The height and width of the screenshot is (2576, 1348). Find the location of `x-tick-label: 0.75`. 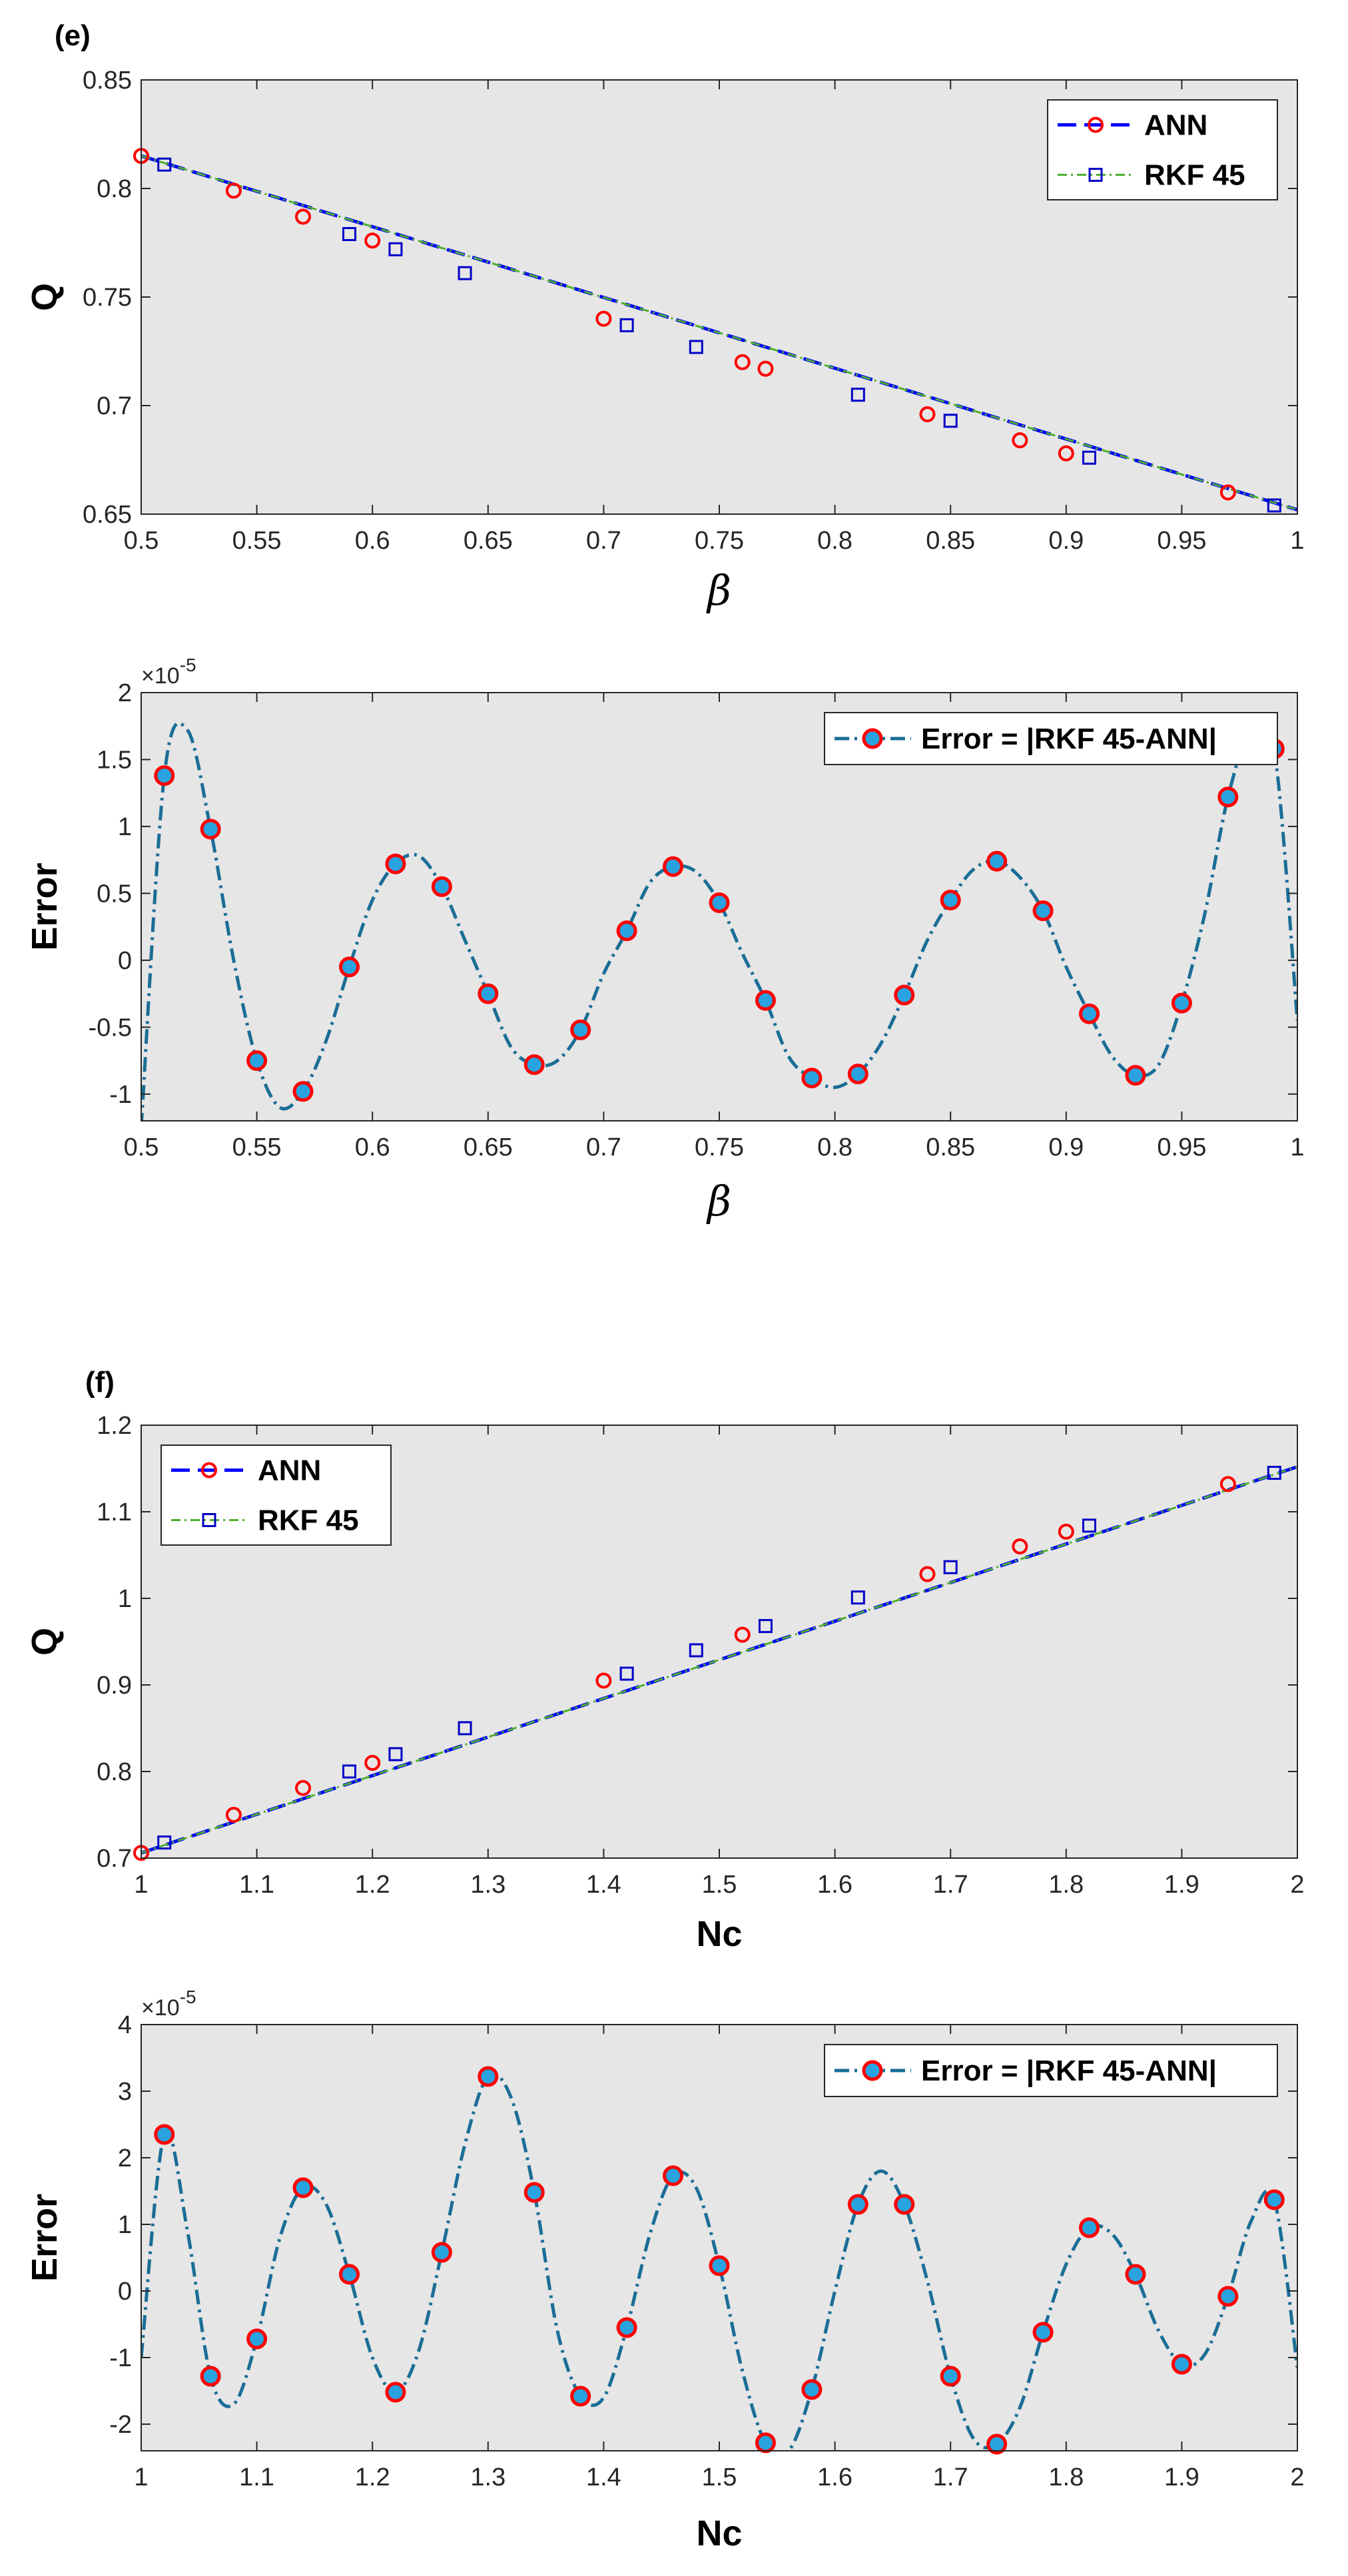

x-tick-label: 0.75 is located at coordinates (720, 541).